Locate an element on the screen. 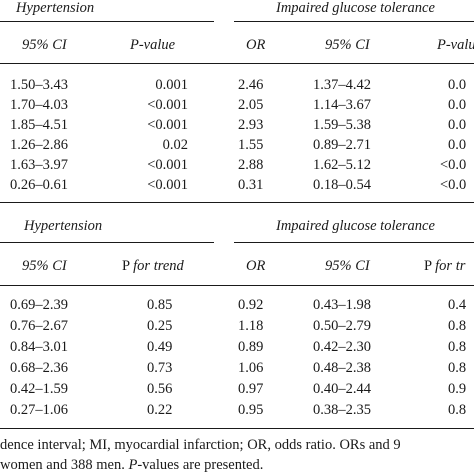  cell-or: 1.55 is located at coordinates (251, 145).